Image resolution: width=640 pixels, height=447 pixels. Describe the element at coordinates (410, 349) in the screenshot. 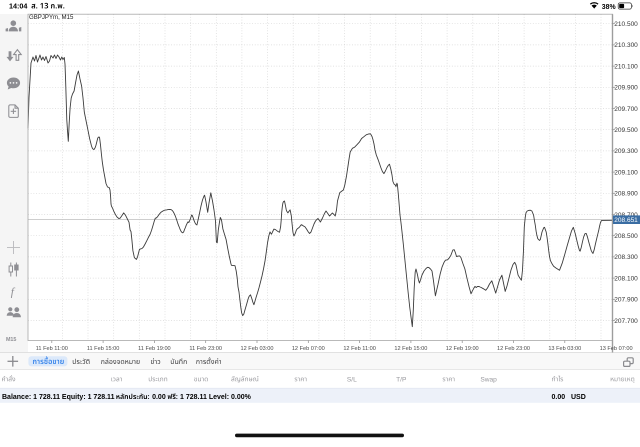

I see `svg-text: 12 Feb 15:00` at that location.